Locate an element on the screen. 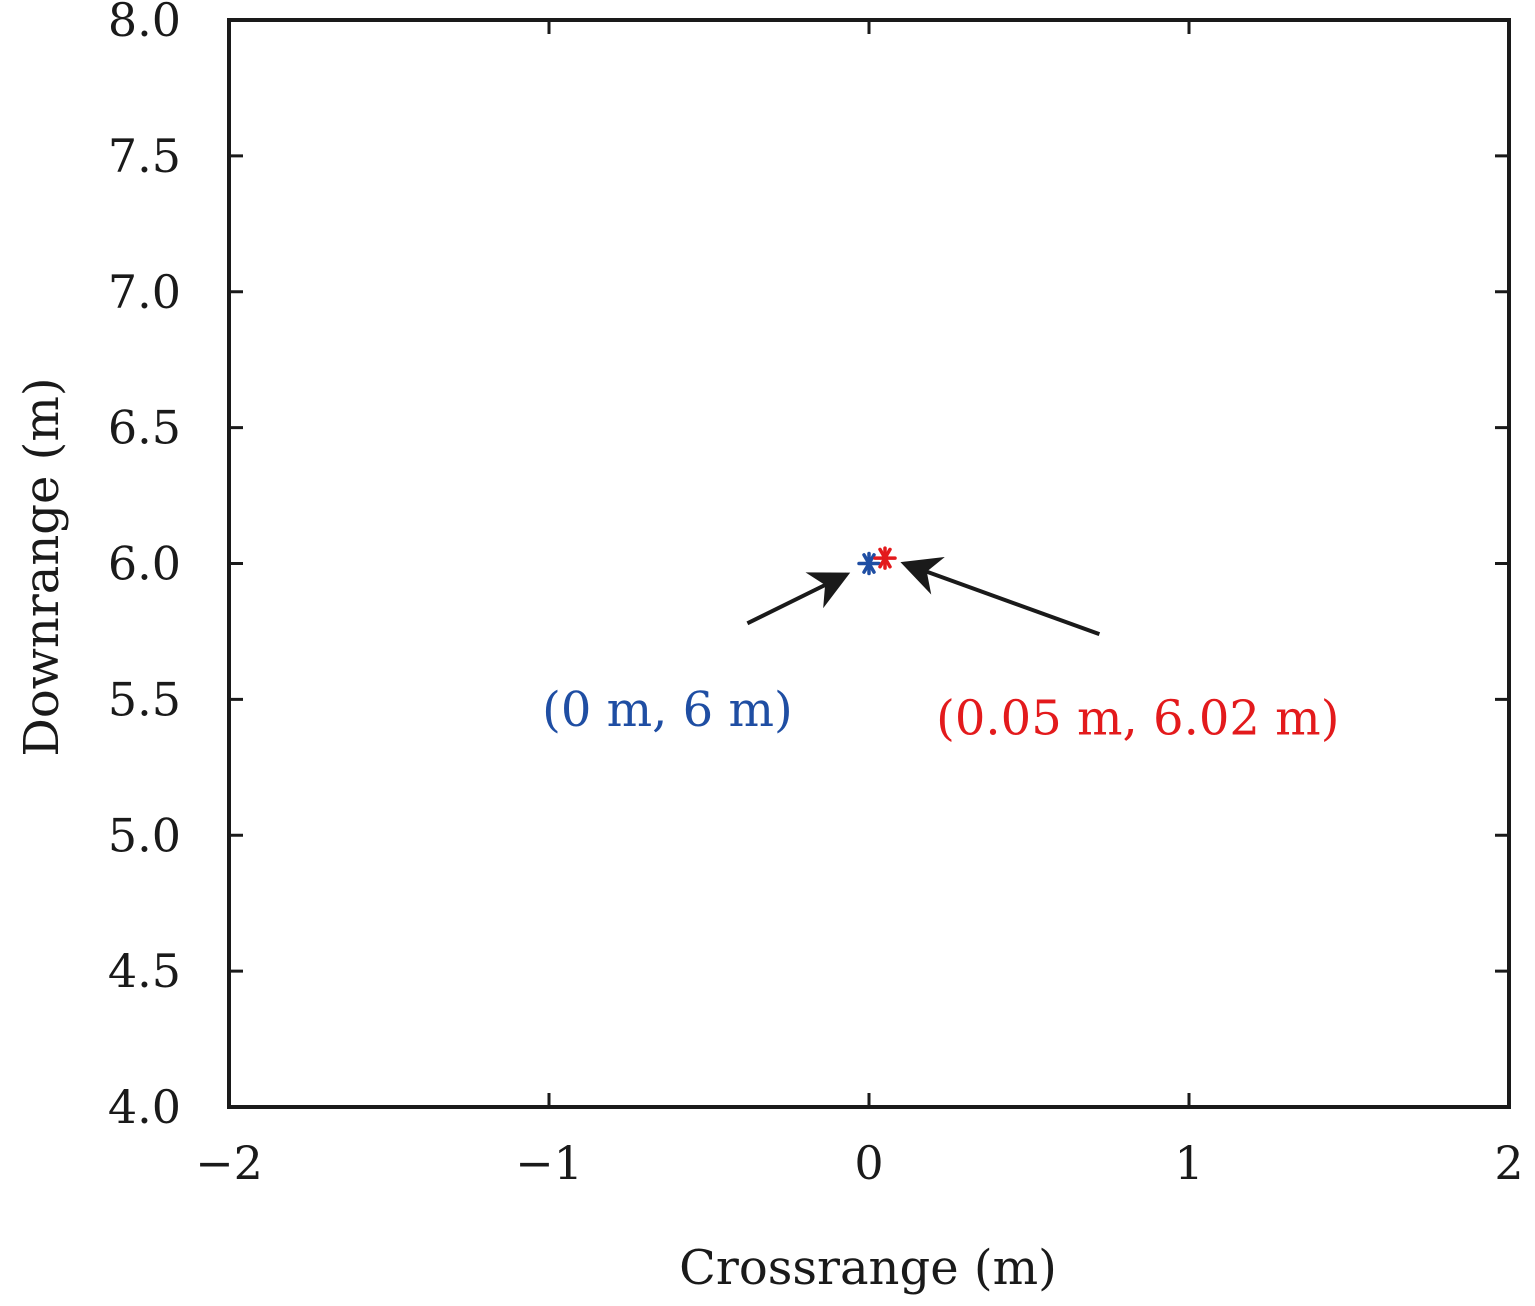  y-tick-label: 5.5 is located at coordinates (144, 699).